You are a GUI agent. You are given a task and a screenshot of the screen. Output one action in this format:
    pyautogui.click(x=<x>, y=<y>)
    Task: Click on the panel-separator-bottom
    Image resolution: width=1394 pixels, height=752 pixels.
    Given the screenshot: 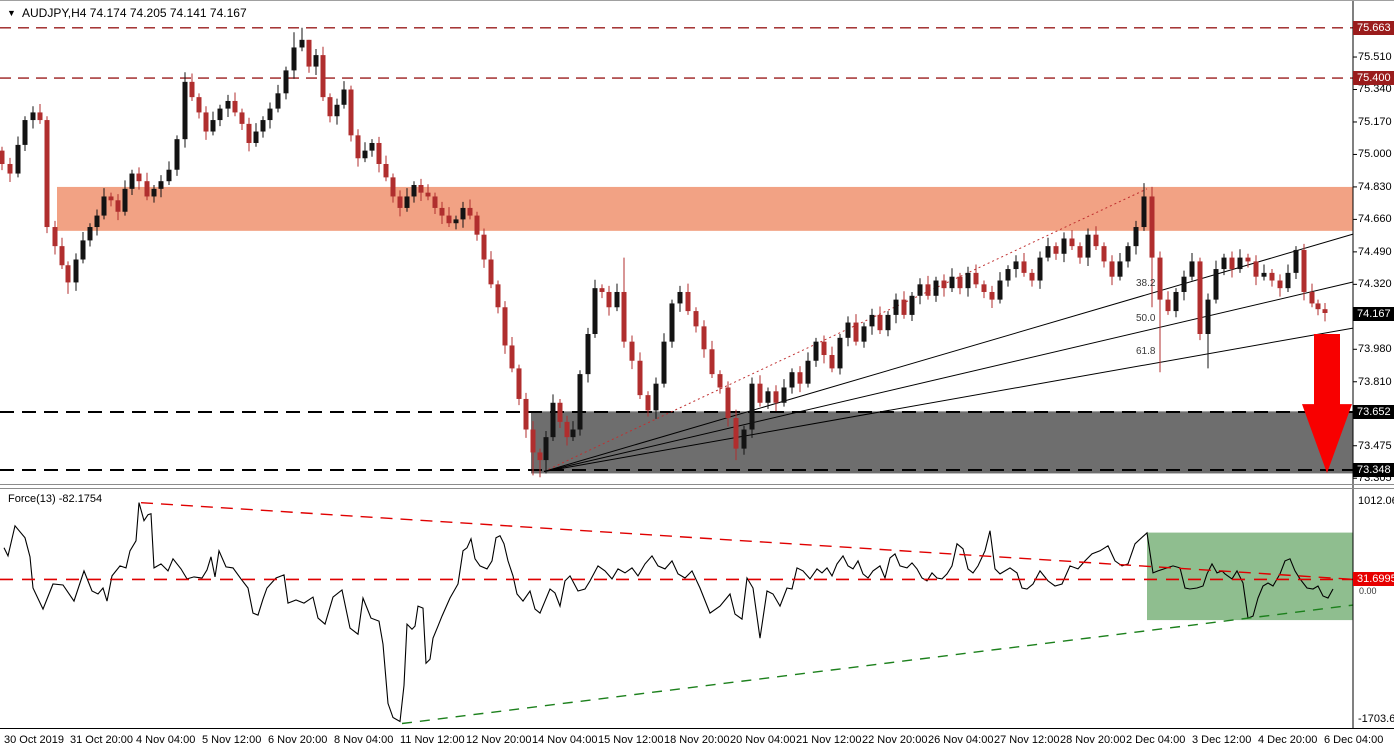 What is the action you would take?
    pyautogui.click(x=697, y=488)
    